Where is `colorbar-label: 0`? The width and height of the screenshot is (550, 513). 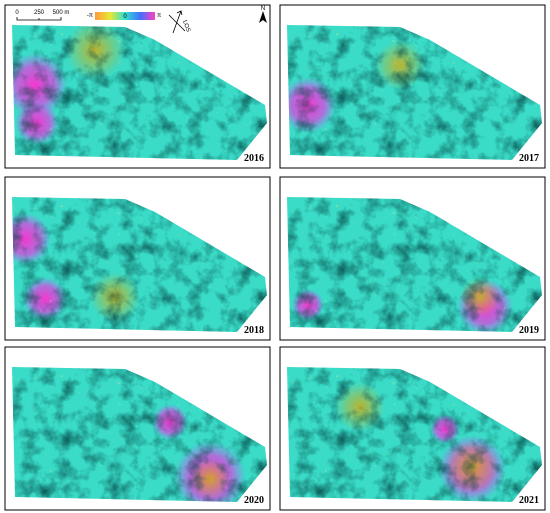
colorbar-label: 0 is located at coordinates (125, 17).